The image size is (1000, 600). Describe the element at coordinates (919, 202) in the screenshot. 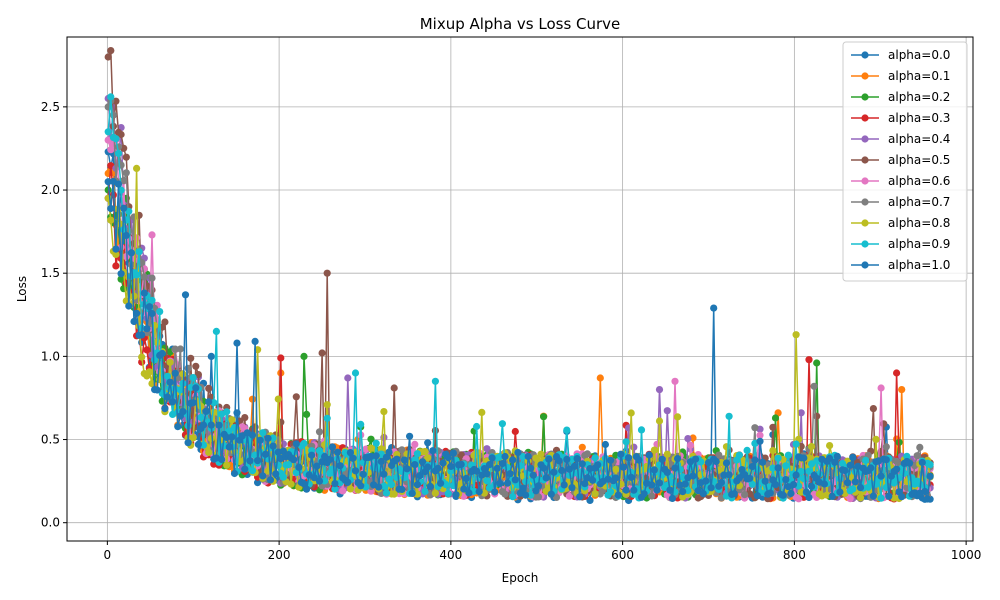

I see `legend-label: alpha=0.7` at that location.